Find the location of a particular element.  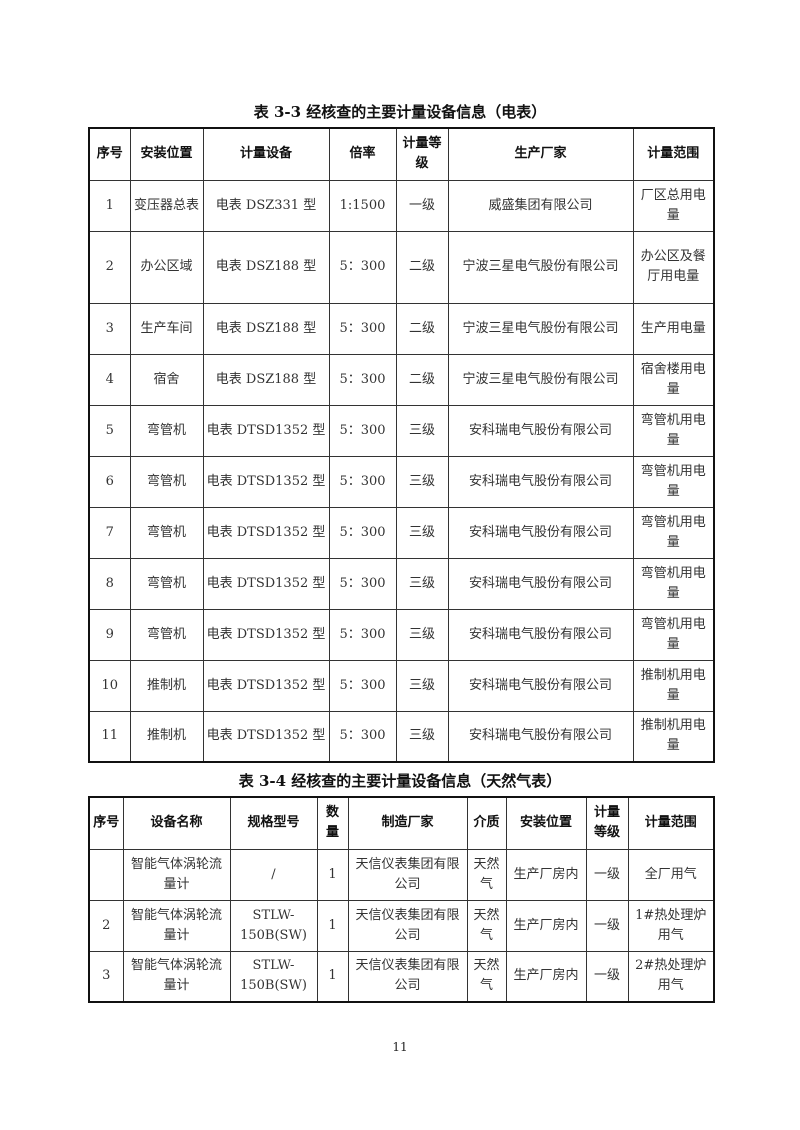

page-number: 11 is located at coordinates (400, 1047).